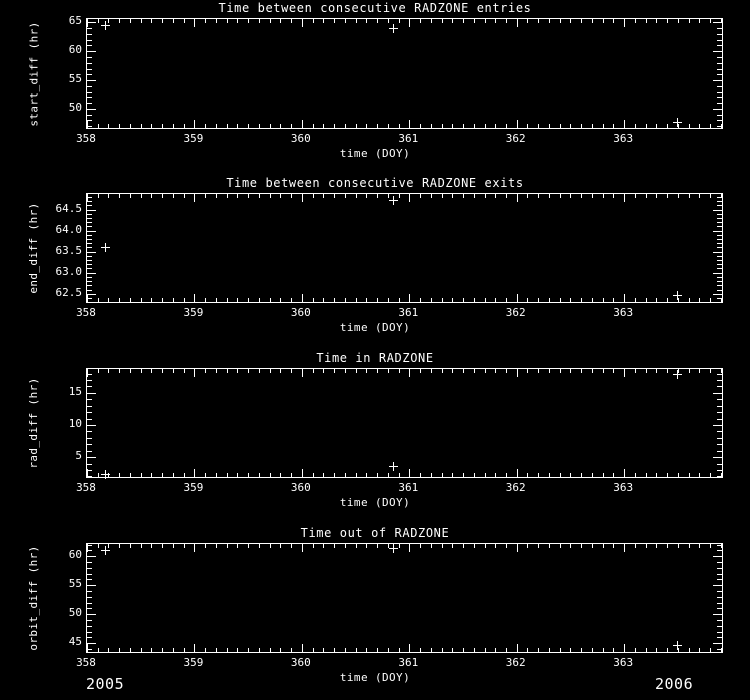 This screenshot has height=700, width=750. Describe the element at coordinates (375, 533) in the screenshot. I see `panel-title-4: Time out of RADZONE` at that location.